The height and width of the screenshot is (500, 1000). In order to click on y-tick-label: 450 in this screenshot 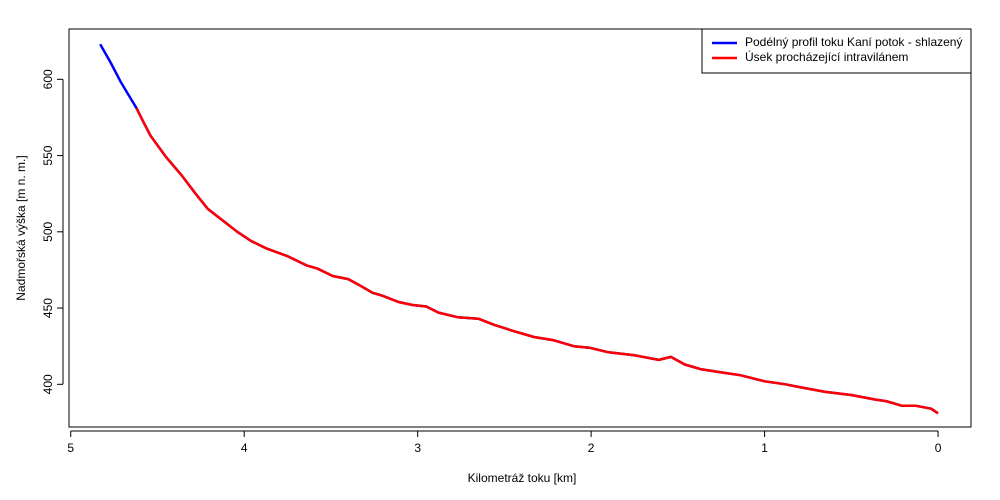, I will do `click(48, 308)`.